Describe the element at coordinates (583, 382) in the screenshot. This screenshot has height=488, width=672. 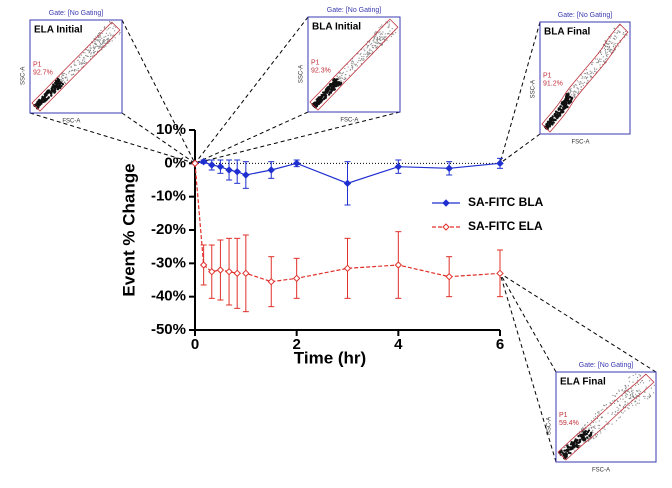
I see `inset-title: ELA Final` at that location.